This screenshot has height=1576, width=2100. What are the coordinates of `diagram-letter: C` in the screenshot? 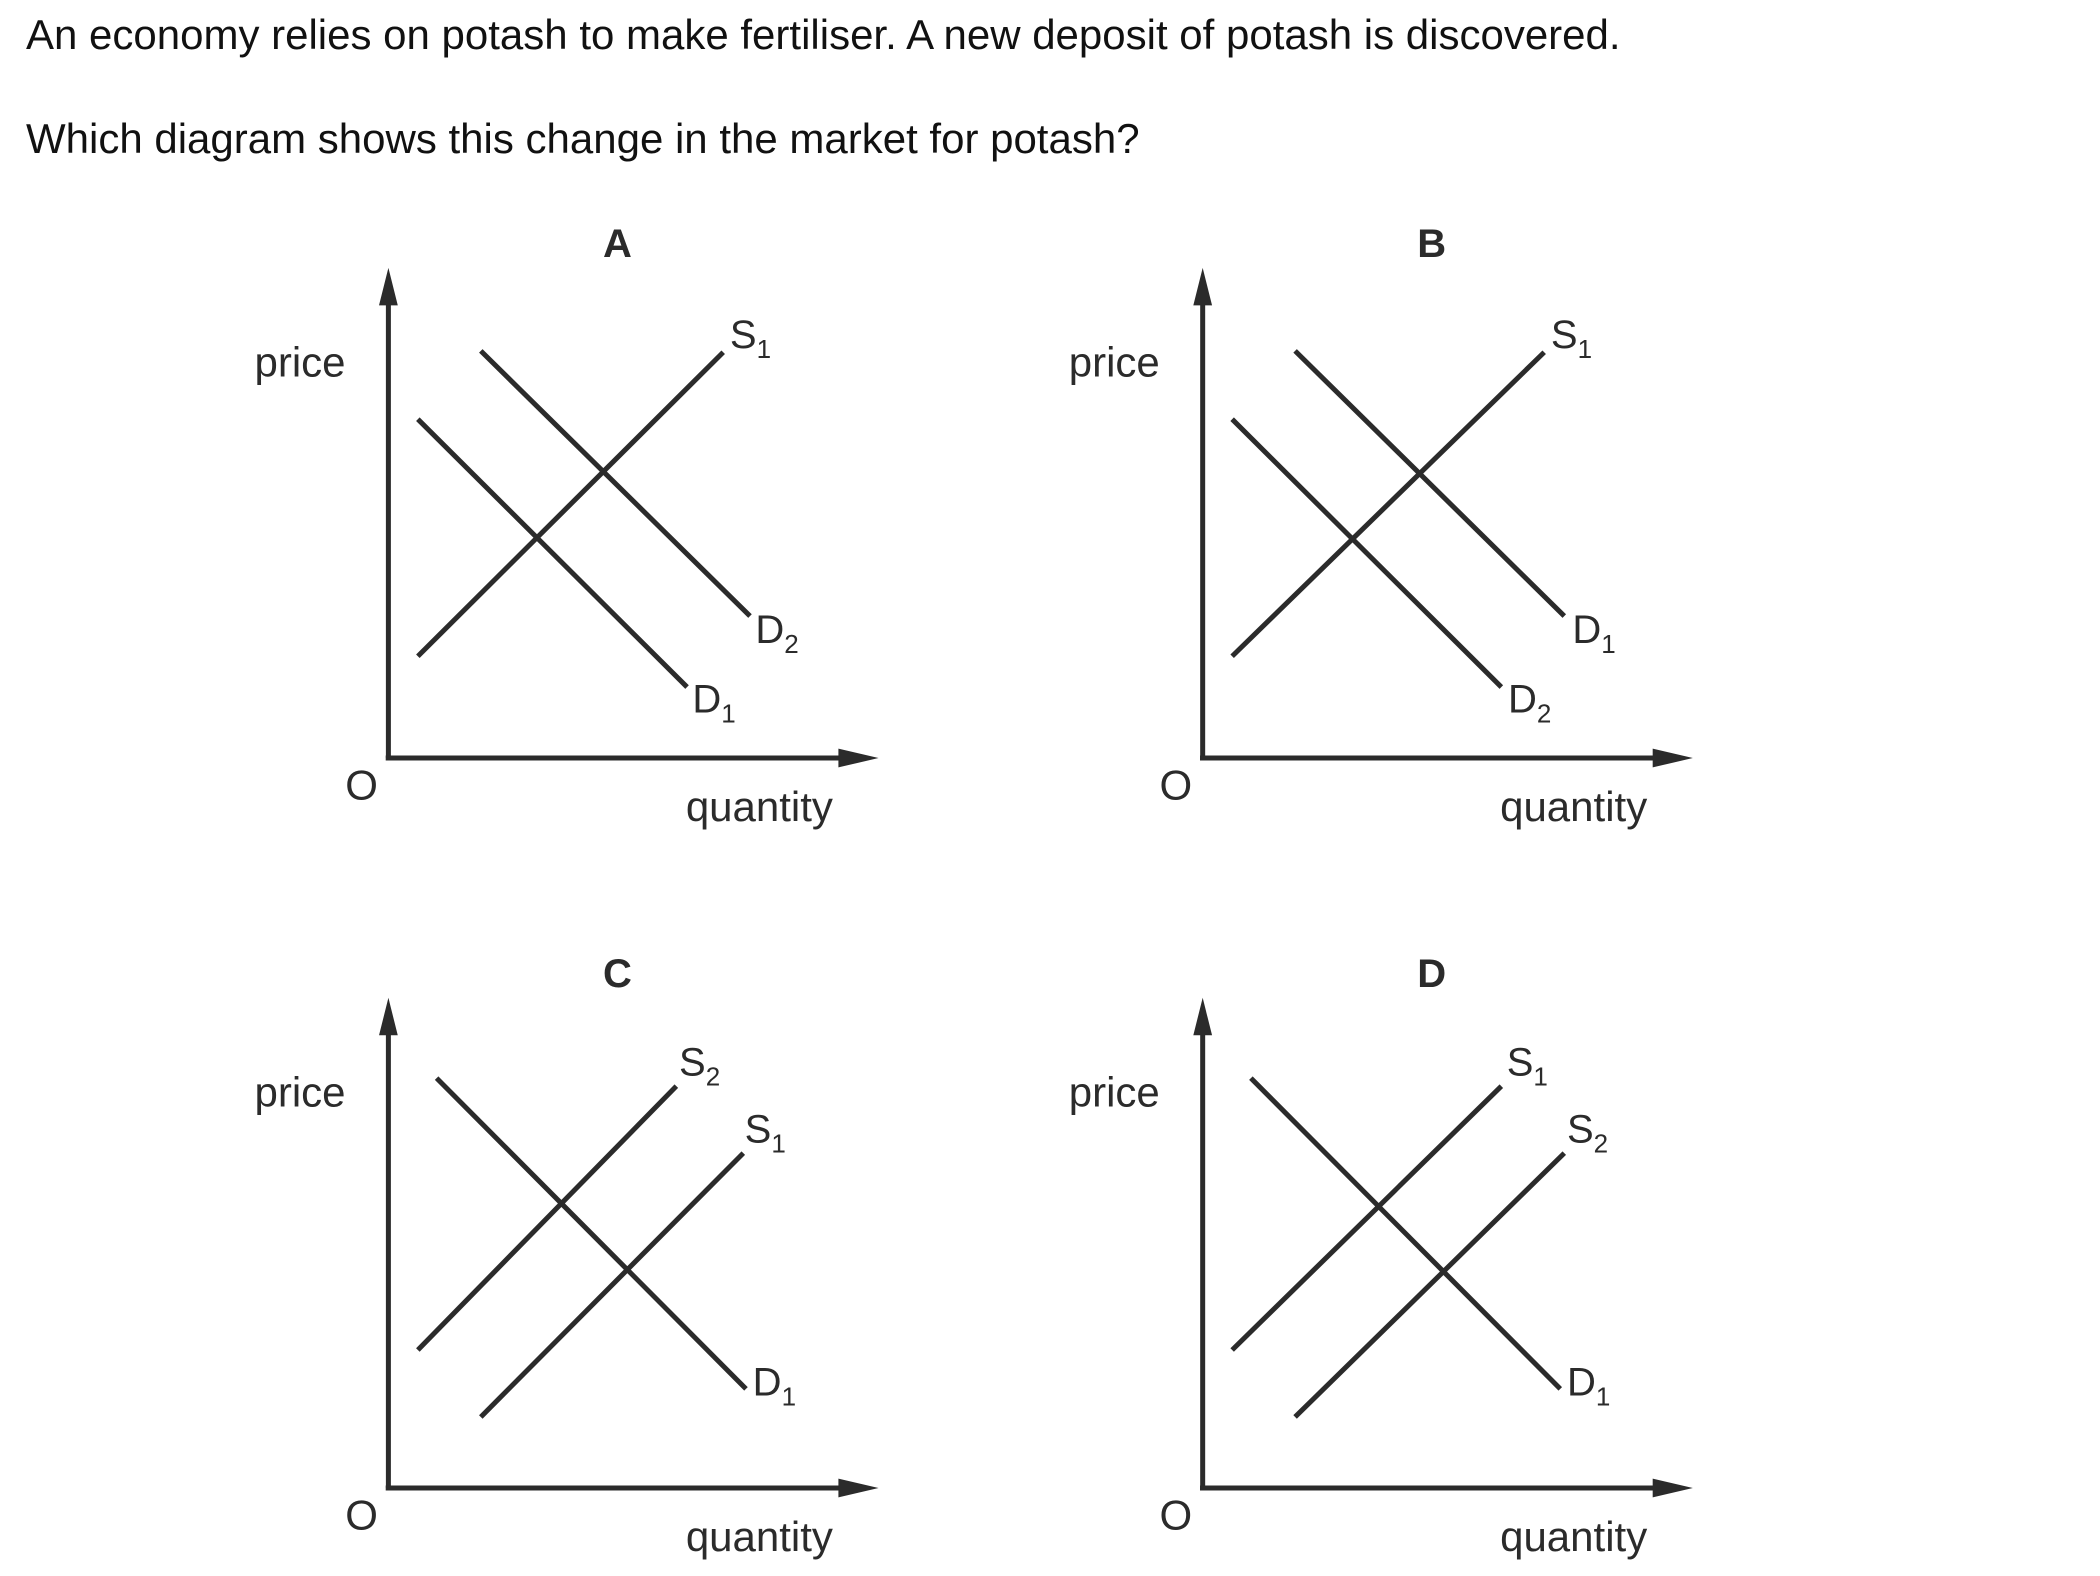 It's located at (617, 974).